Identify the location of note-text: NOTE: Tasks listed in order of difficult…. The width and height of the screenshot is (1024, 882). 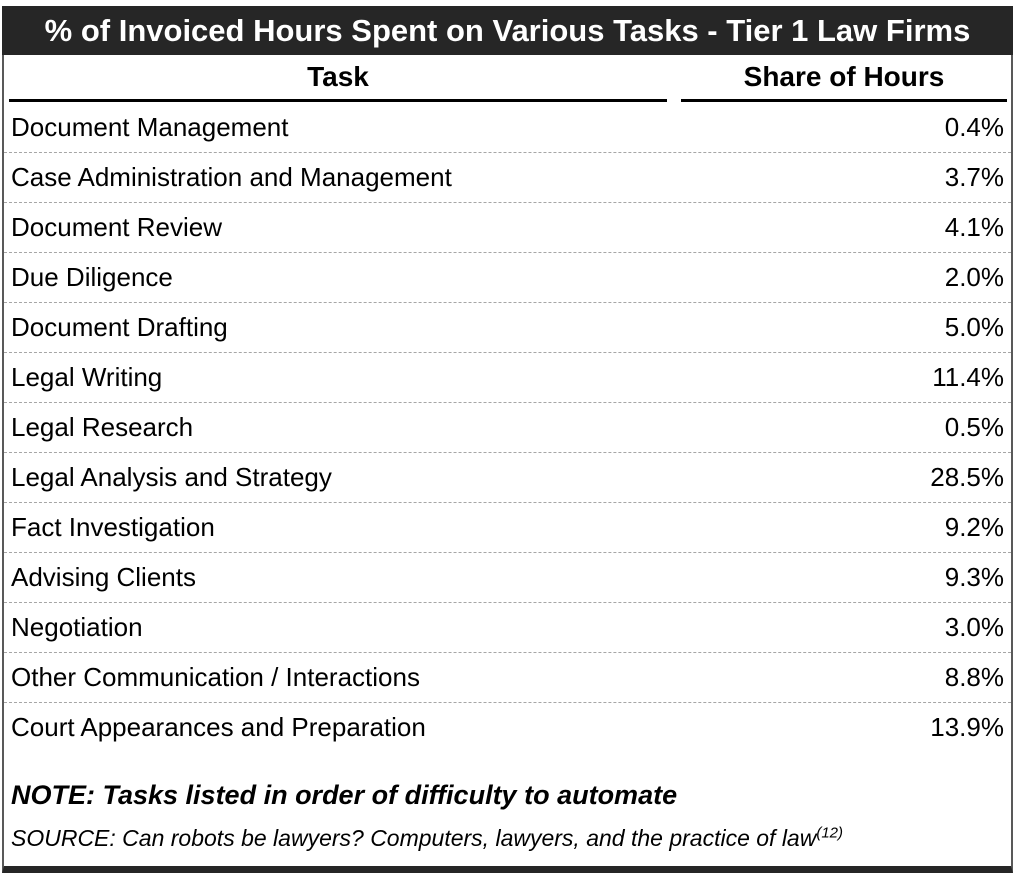
(344, 795).